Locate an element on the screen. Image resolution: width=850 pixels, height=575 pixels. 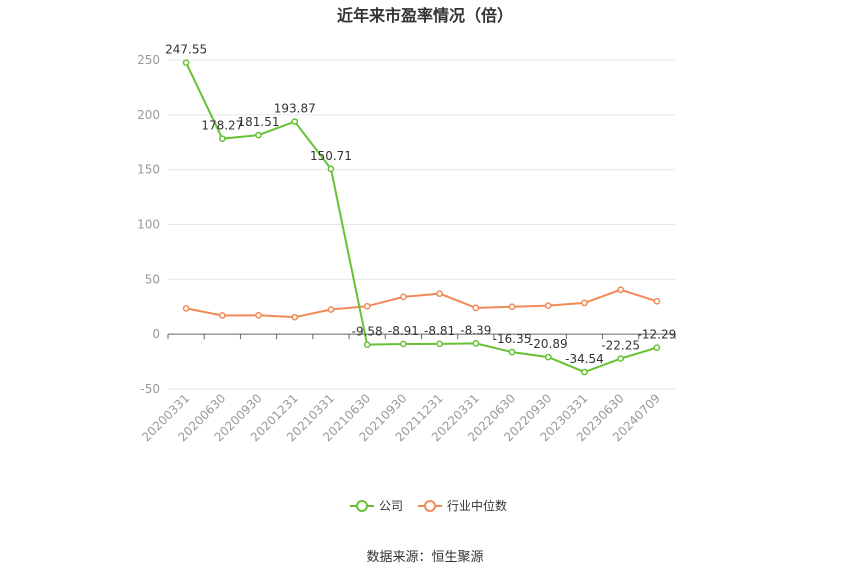
legend-item-1: 行业中位数 is located at coordinates (462, 505).